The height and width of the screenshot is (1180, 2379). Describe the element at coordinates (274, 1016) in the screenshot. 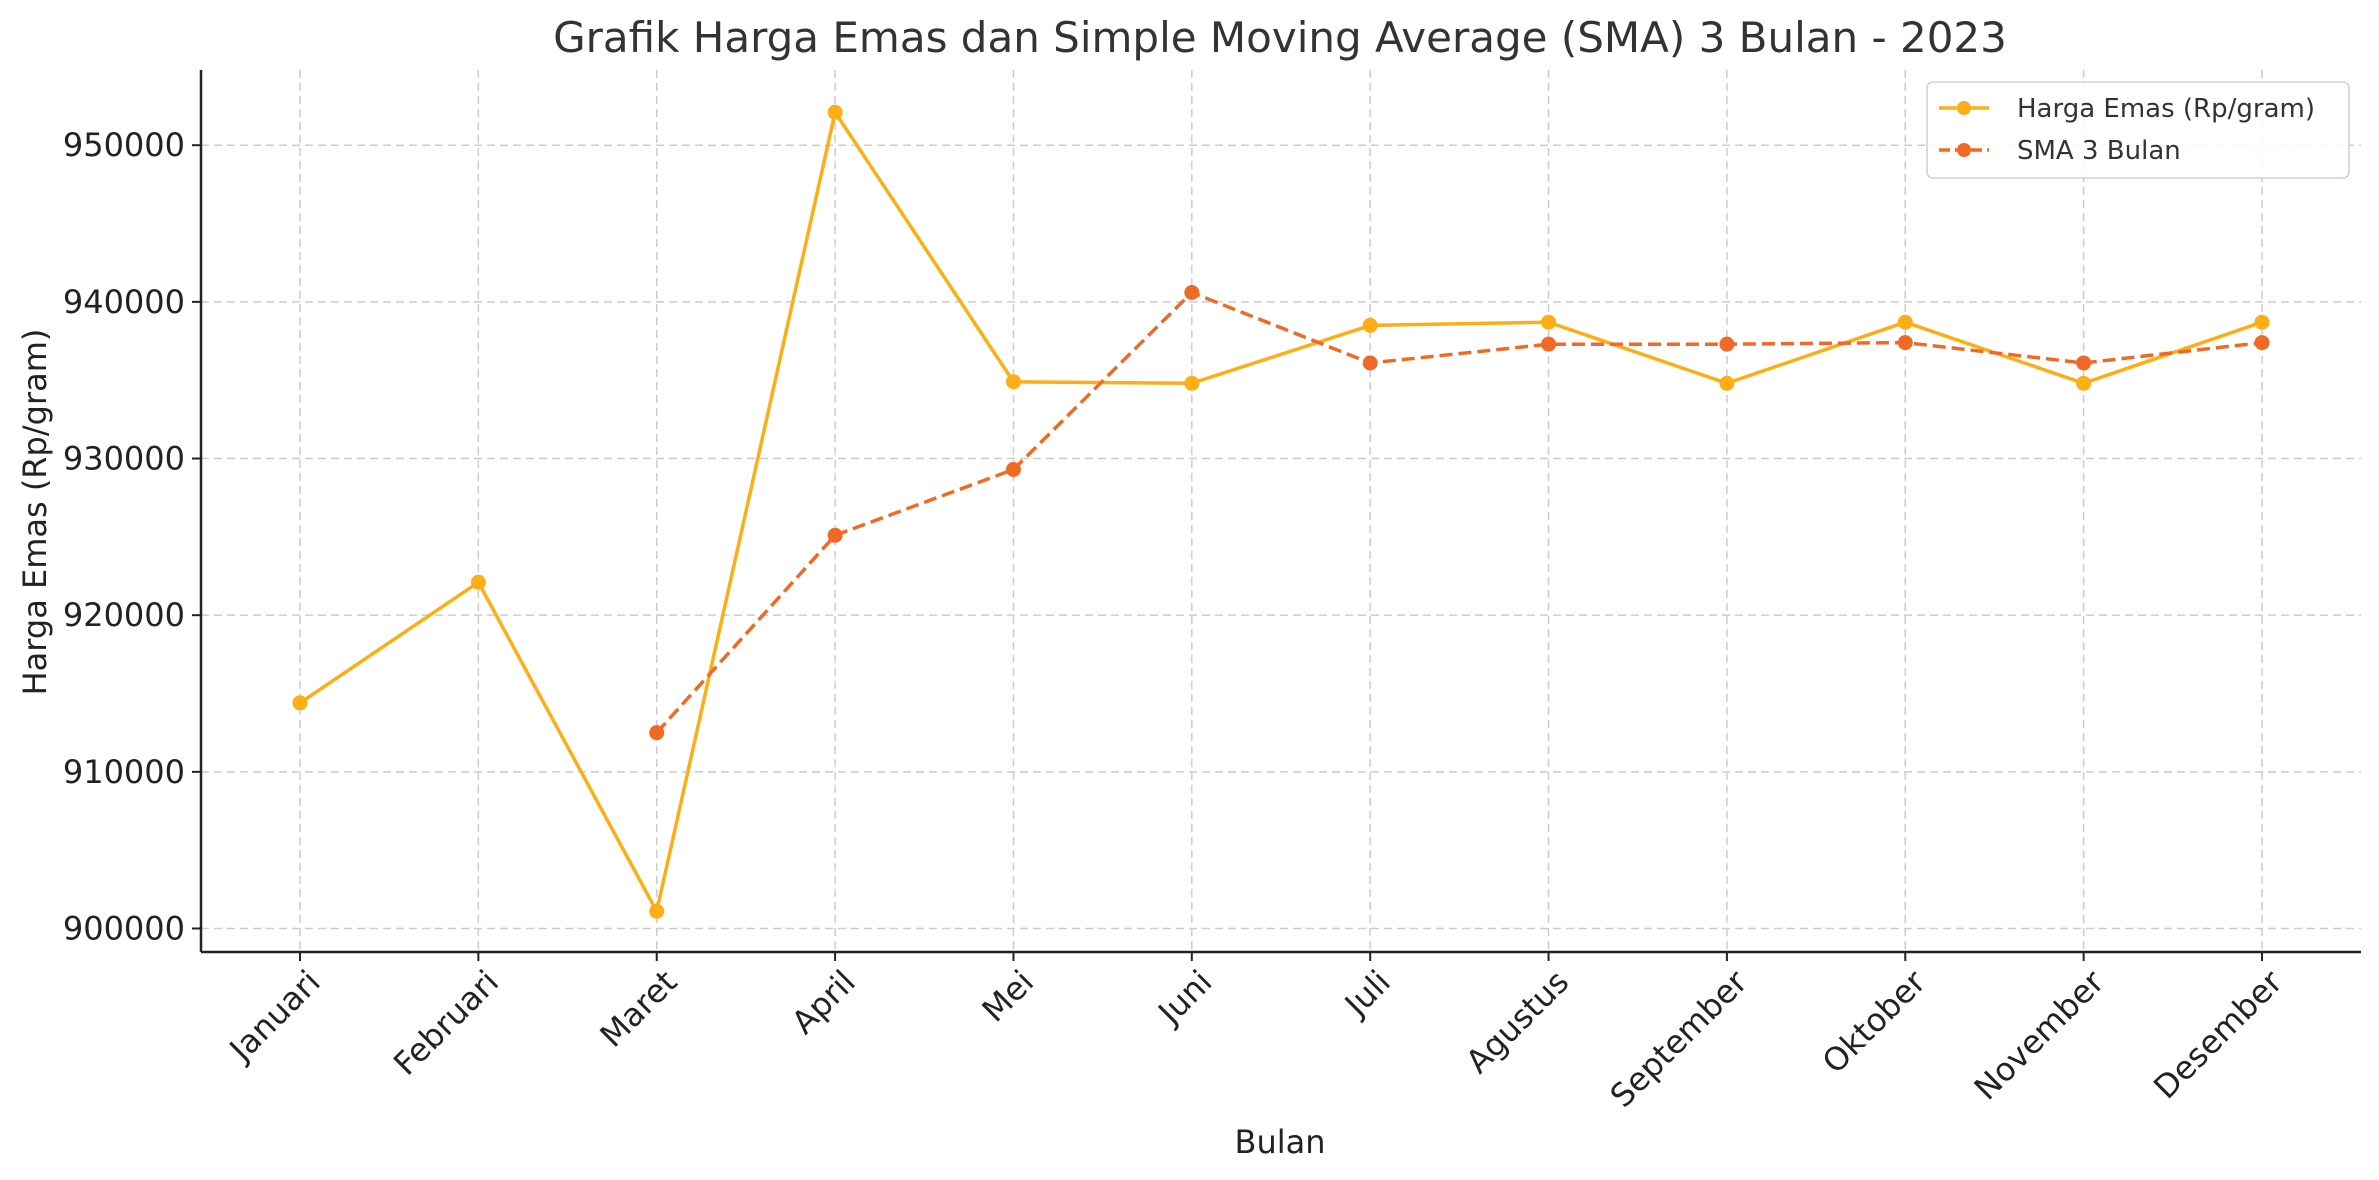

I see `x-tick-label: Januari` at that location.